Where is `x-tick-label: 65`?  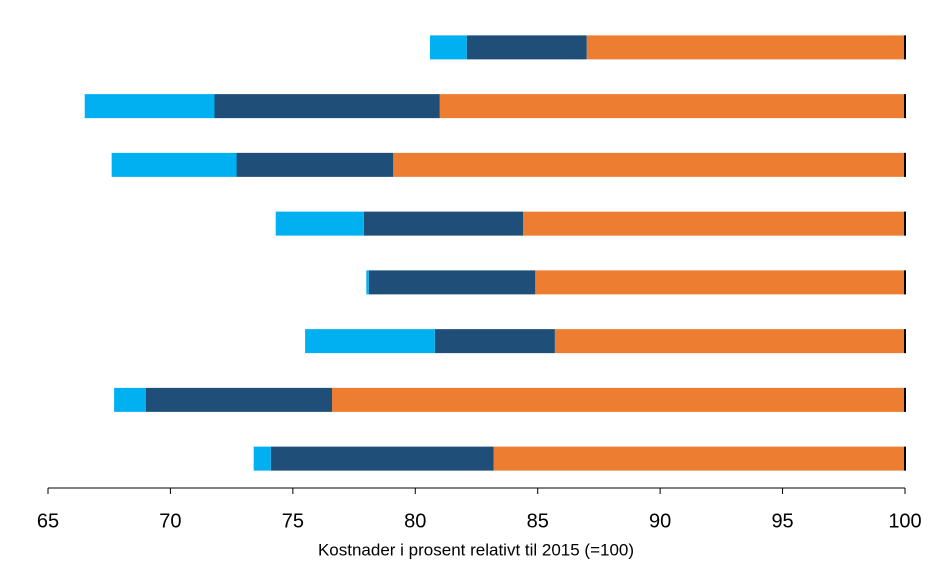
x-tick-label: 65 is located at coordinates (48, 521).